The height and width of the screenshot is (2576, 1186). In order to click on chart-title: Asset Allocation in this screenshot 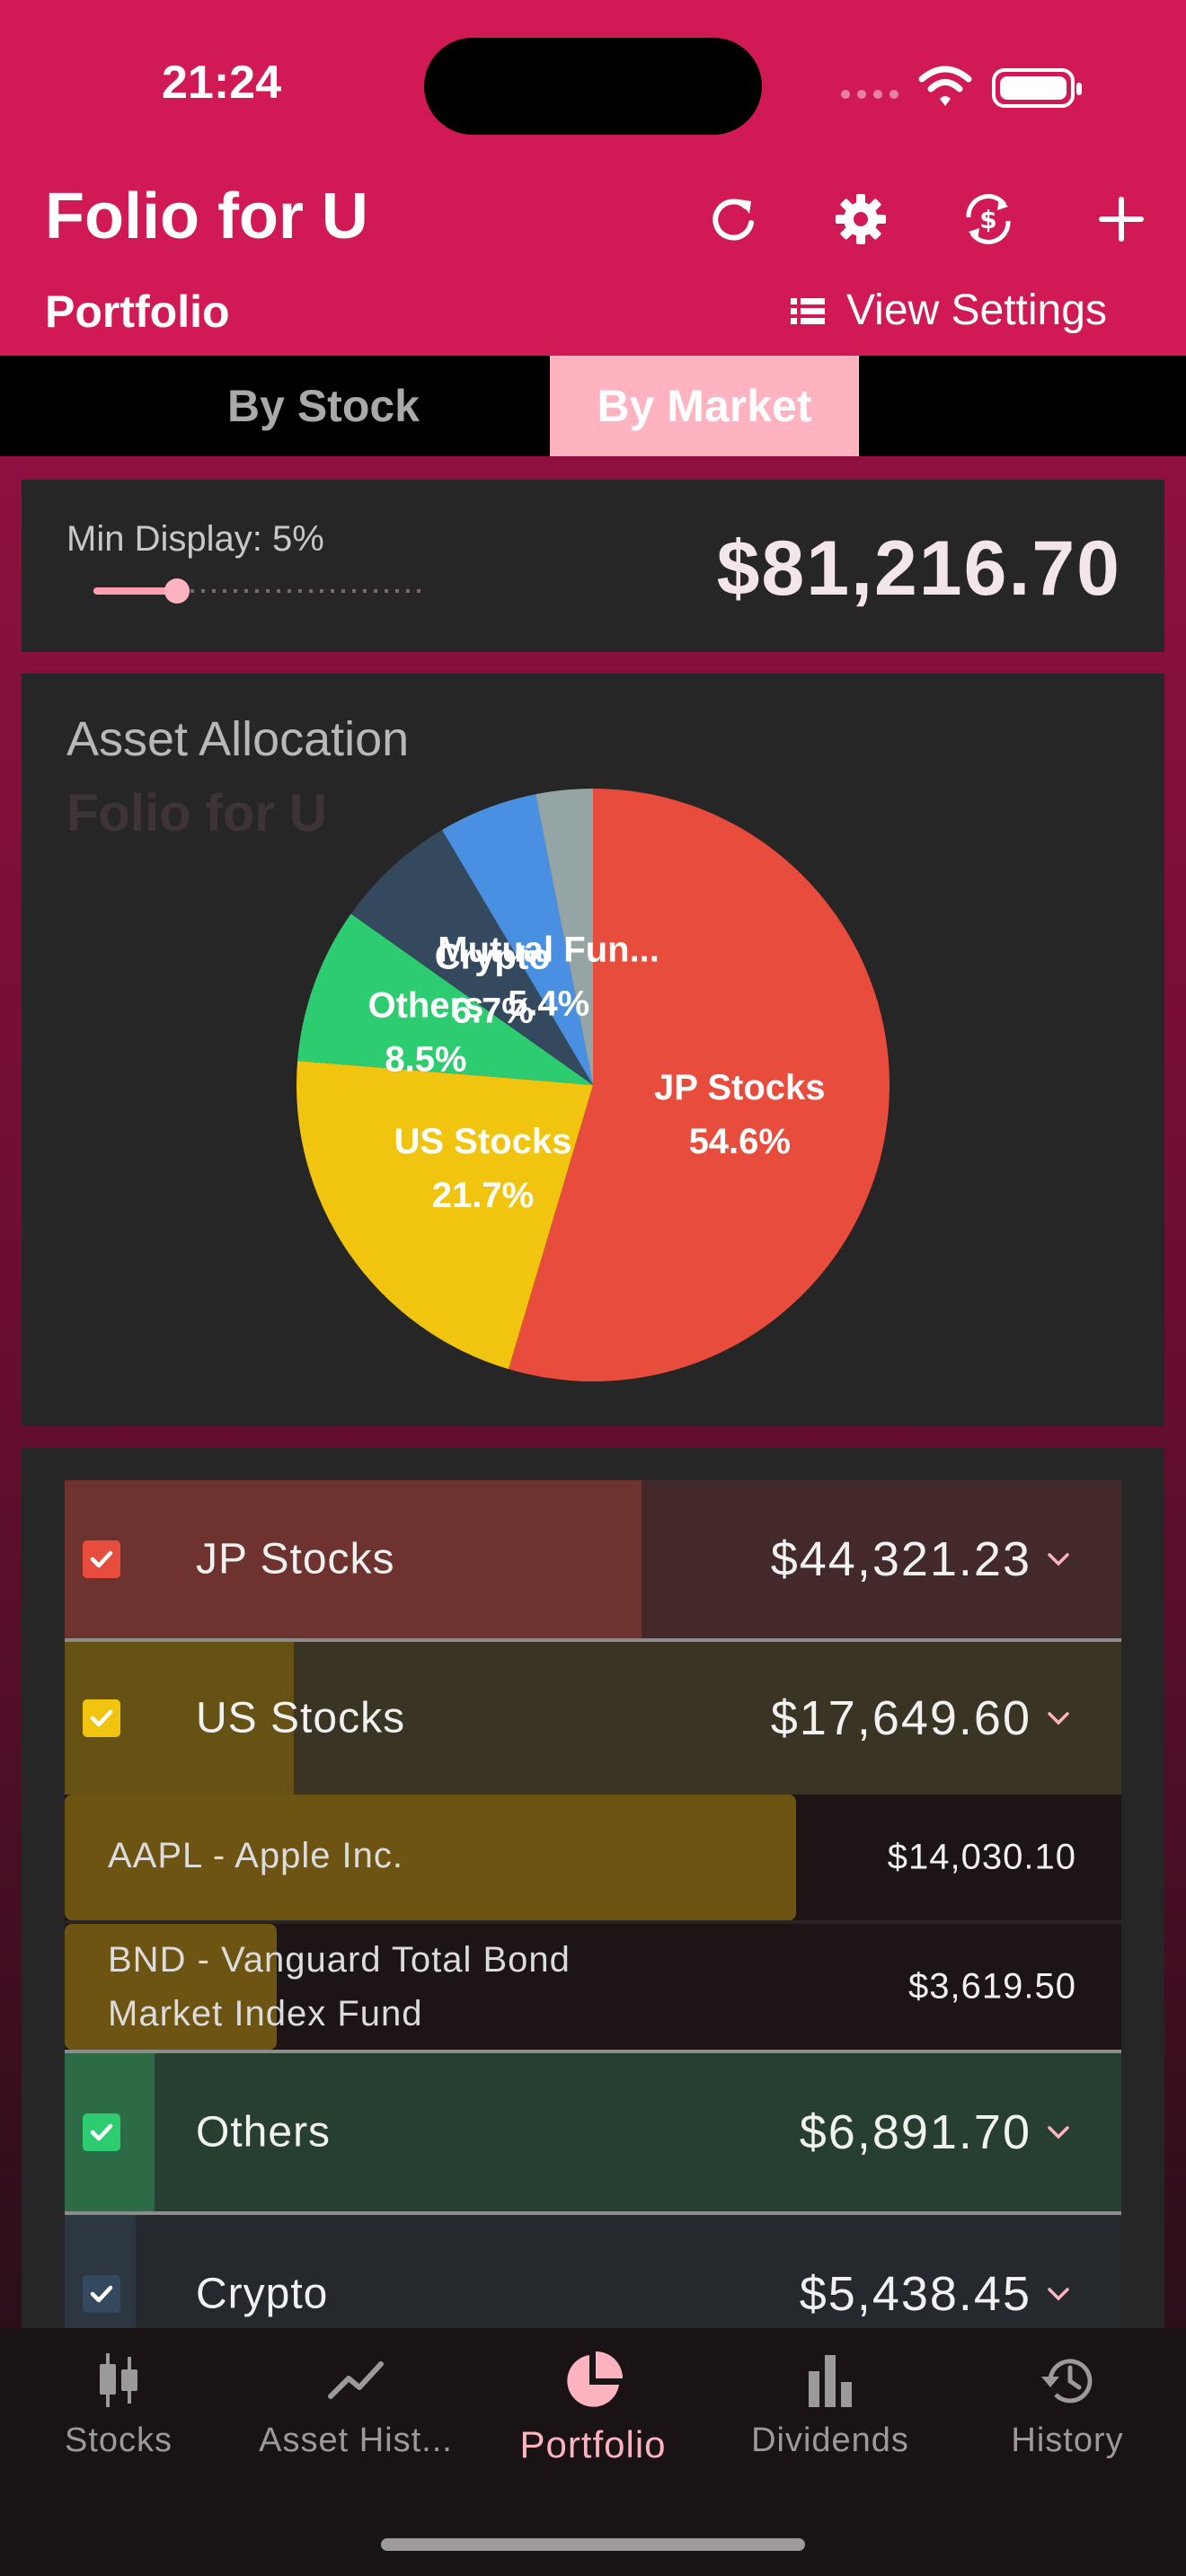, I will do `click(238, 739)`.